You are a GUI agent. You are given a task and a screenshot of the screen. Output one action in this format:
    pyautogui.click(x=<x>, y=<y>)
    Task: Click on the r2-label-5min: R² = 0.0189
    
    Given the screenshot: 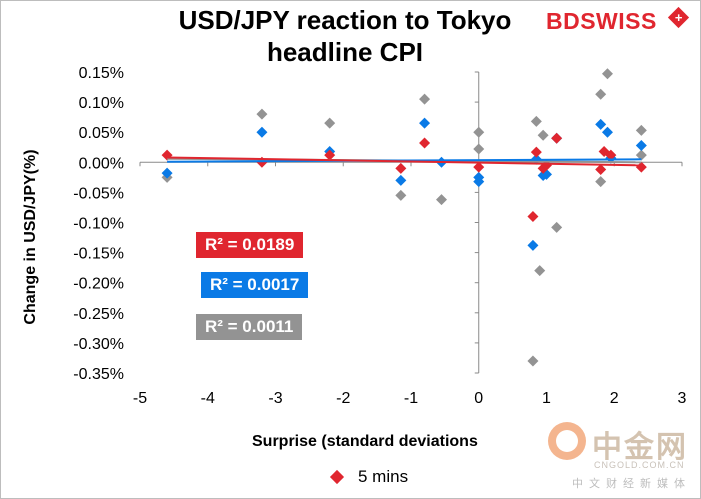 What is the action you would take?
    pyautogui.click(x=250, y=245)
    